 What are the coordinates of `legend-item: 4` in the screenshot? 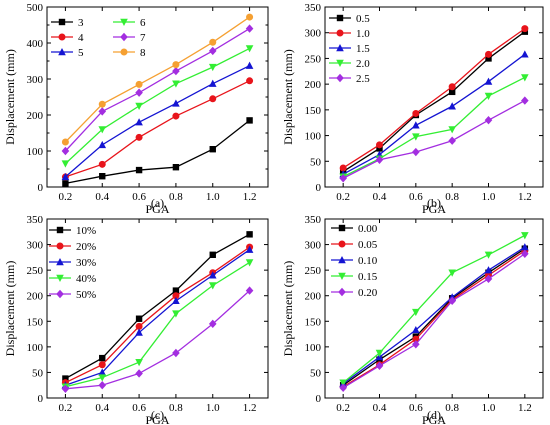 It's located at (67, 38).